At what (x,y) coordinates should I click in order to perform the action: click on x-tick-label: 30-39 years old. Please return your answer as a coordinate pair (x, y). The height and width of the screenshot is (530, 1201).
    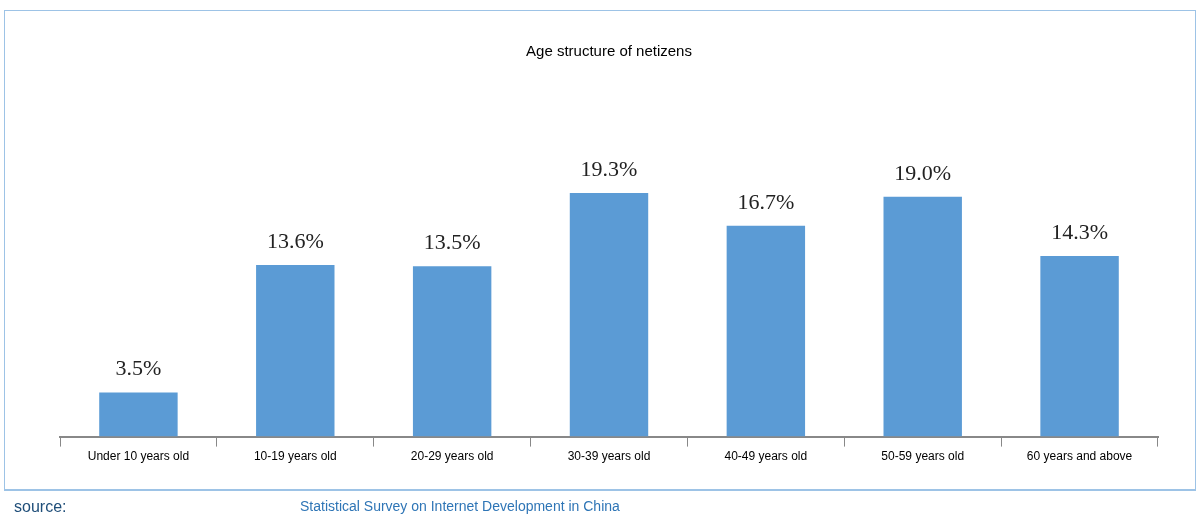
    Looking at the image, I should click on (609, 456).